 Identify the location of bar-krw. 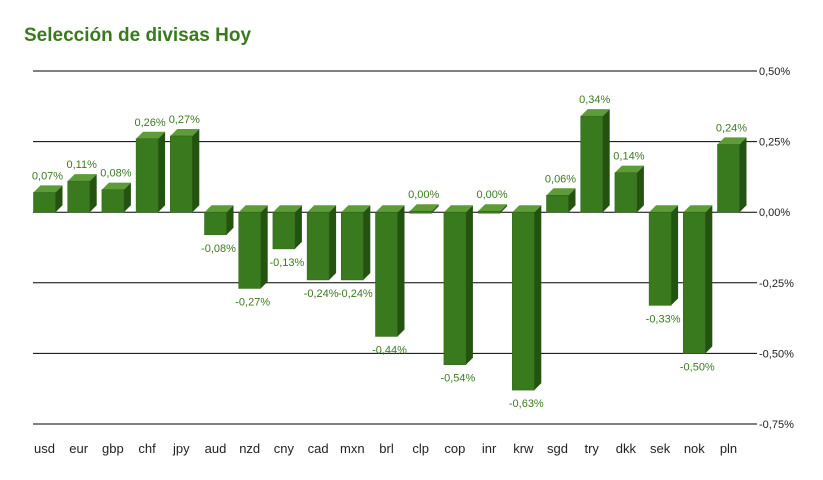
(527, 298).